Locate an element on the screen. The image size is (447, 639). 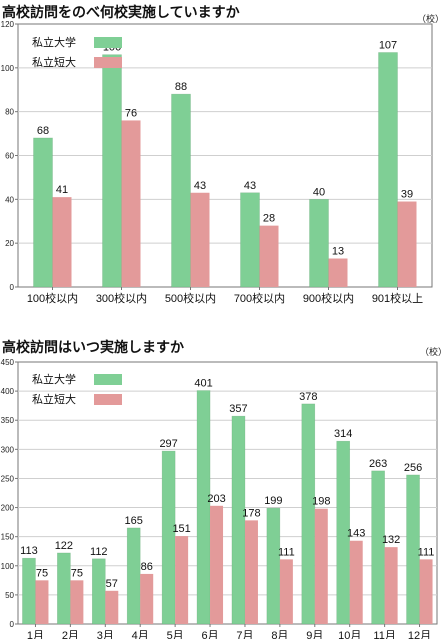
y-tick-label: 50 is located at coordinates (9, 595).